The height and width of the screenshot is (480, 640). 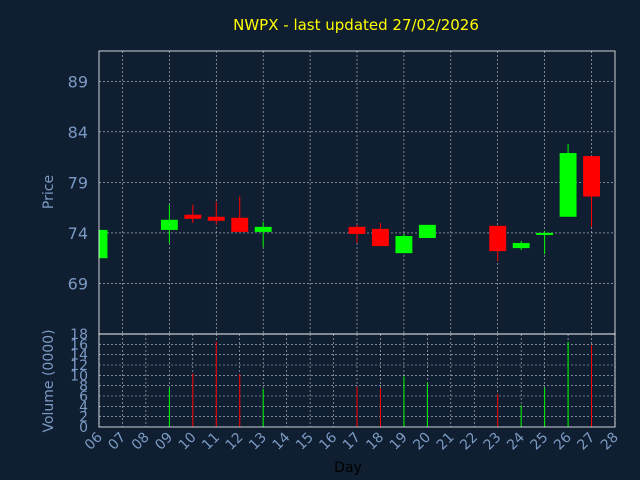 I want to click on price-y-ticks: 69 74 79 84 89, so click(x=78, y=182).